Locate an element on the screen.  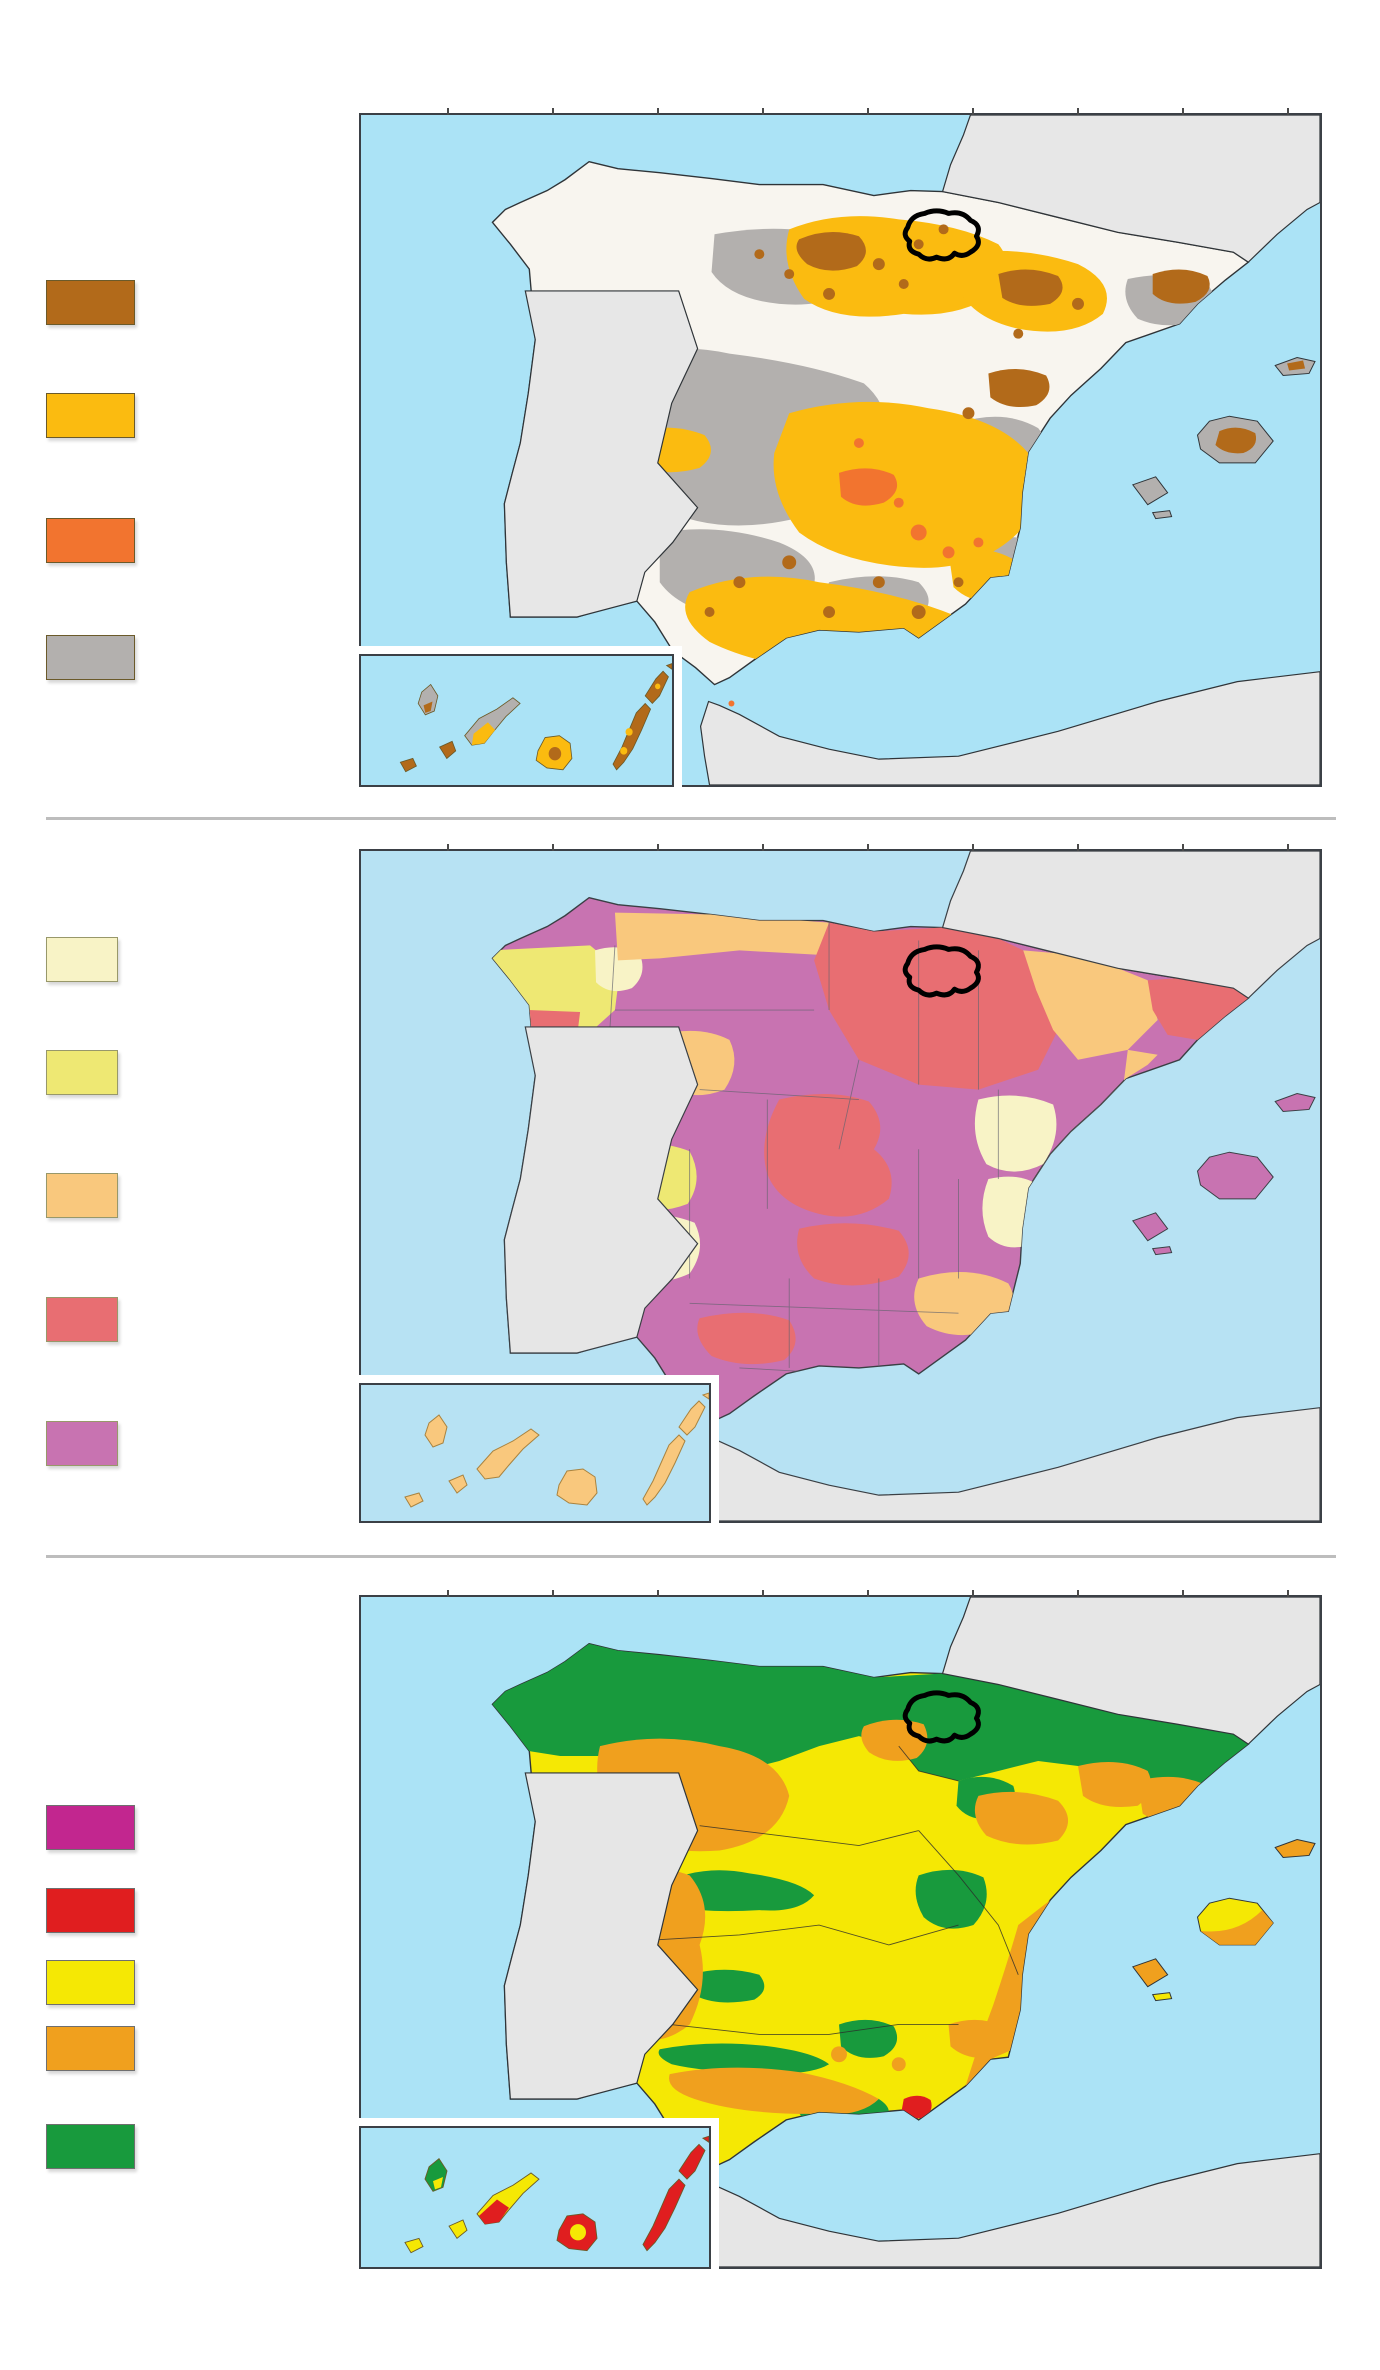
legend-swatch-orchid-purple is located at coordinates (82, 1443).